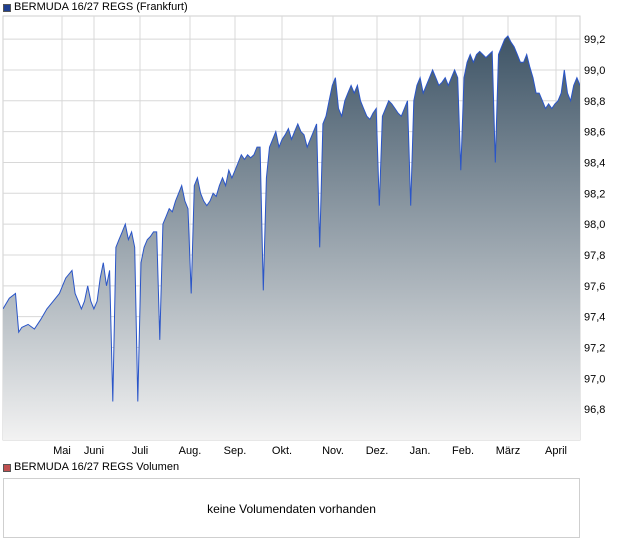 The image size is (620, 546). Describe the element at coordinates (97, 467) in the screenshot. I see `volume-legend-label: BERMUDA 16/27 REGS Volumen` at that location.